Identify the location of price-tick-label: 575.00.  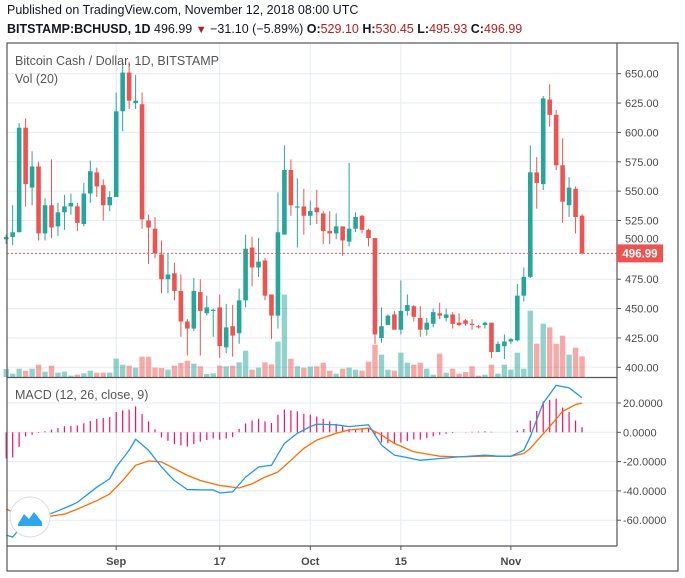
(642, 163).